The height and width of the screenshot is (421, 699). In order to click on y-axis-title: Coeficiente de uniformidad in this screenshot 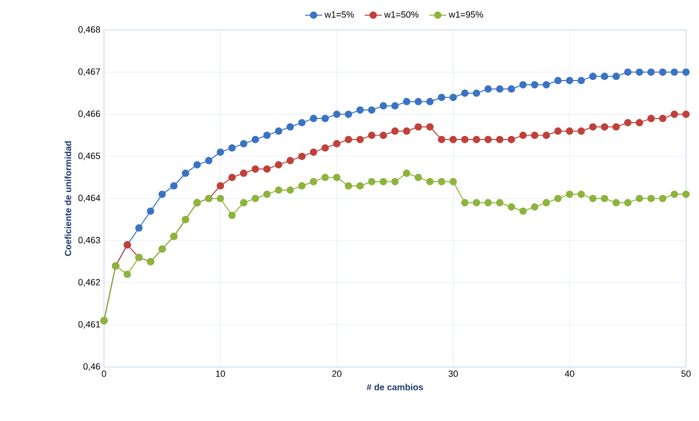, I will do `click(68, 198)`.